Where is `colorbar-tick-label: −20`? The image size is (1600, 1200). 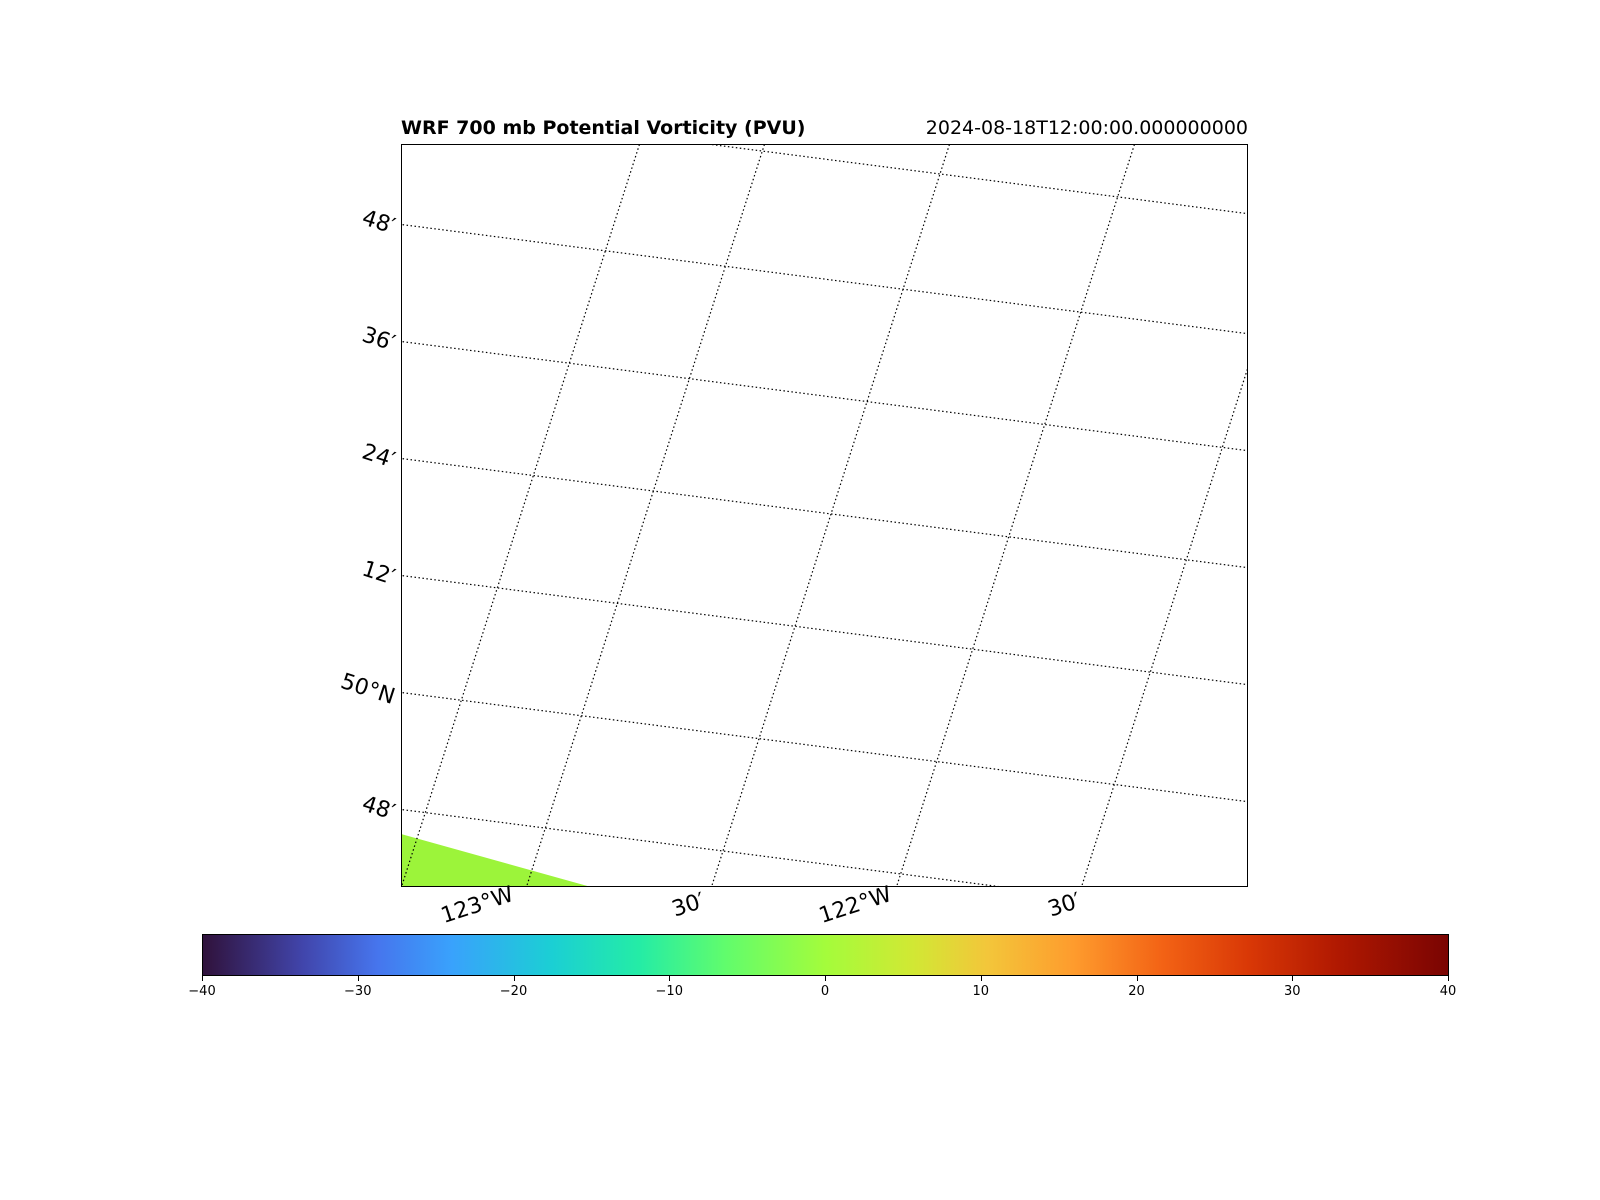 colorbar-tick-label: −20 is located at coordinates (513, 991).